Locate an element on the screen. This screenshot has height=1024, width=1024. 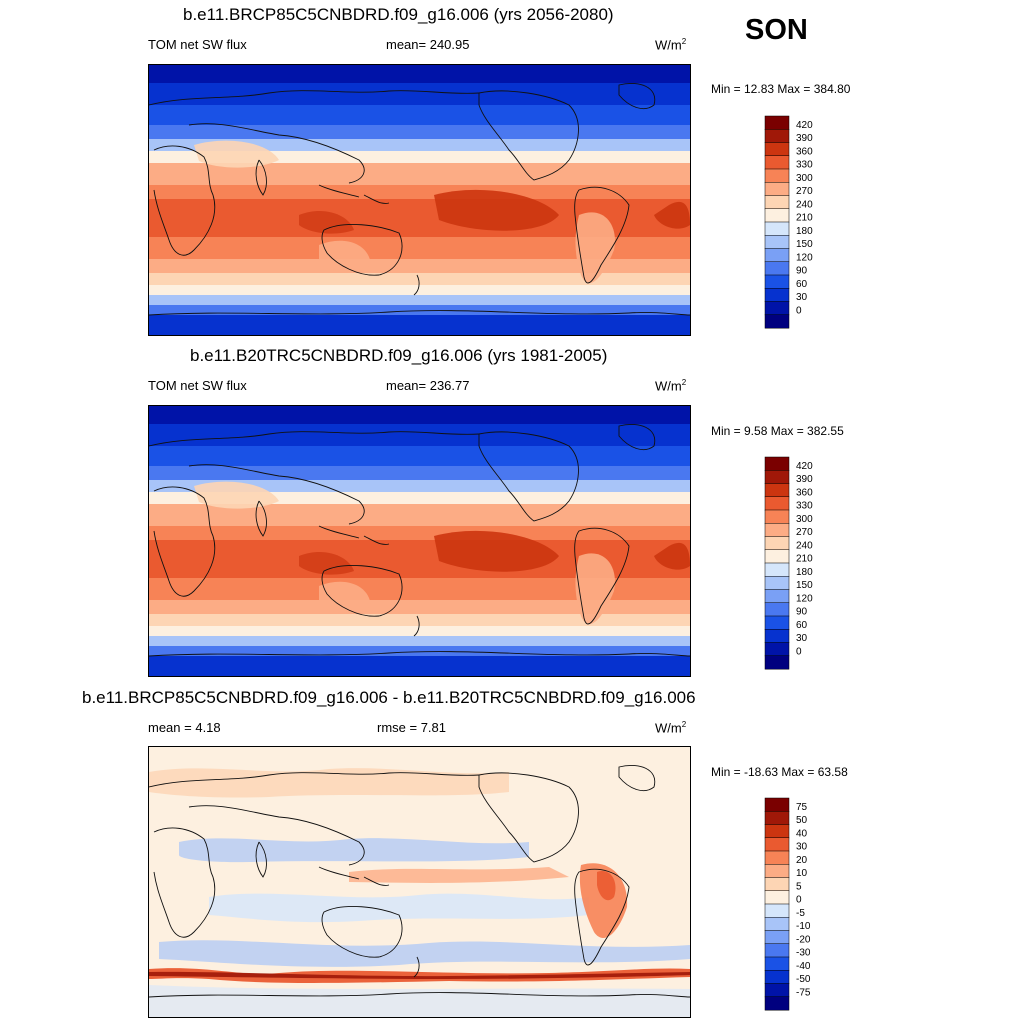
panel-3-rmse-label: rmse = 7.81 is located at coordinates (412, 727).